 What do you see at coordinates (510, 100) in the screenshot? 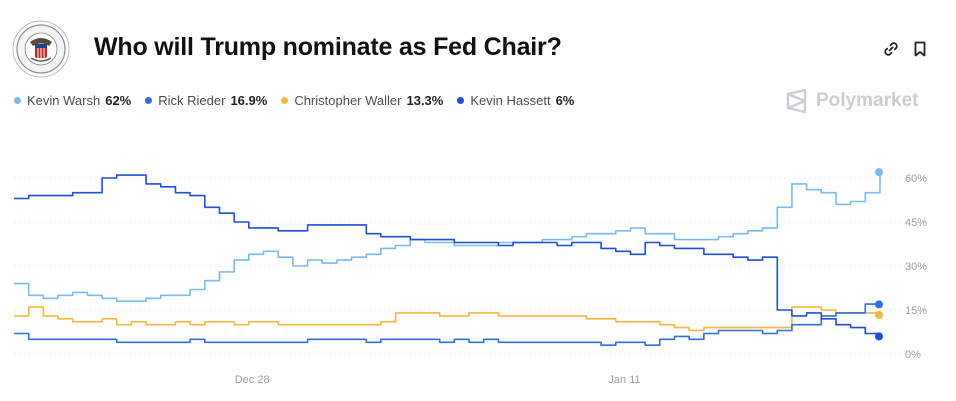
I see `legend-label: Kevin Hassett` at bounding box center [510, 100].